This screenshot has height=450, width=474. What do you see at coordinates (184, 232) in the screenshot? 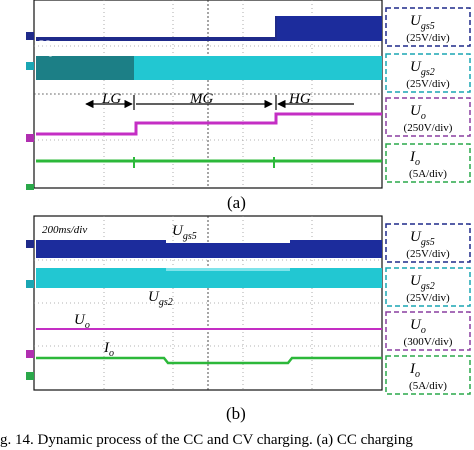
I see `panel-b-ugs5-label: Ugs5` at bounding box center [184, 232].